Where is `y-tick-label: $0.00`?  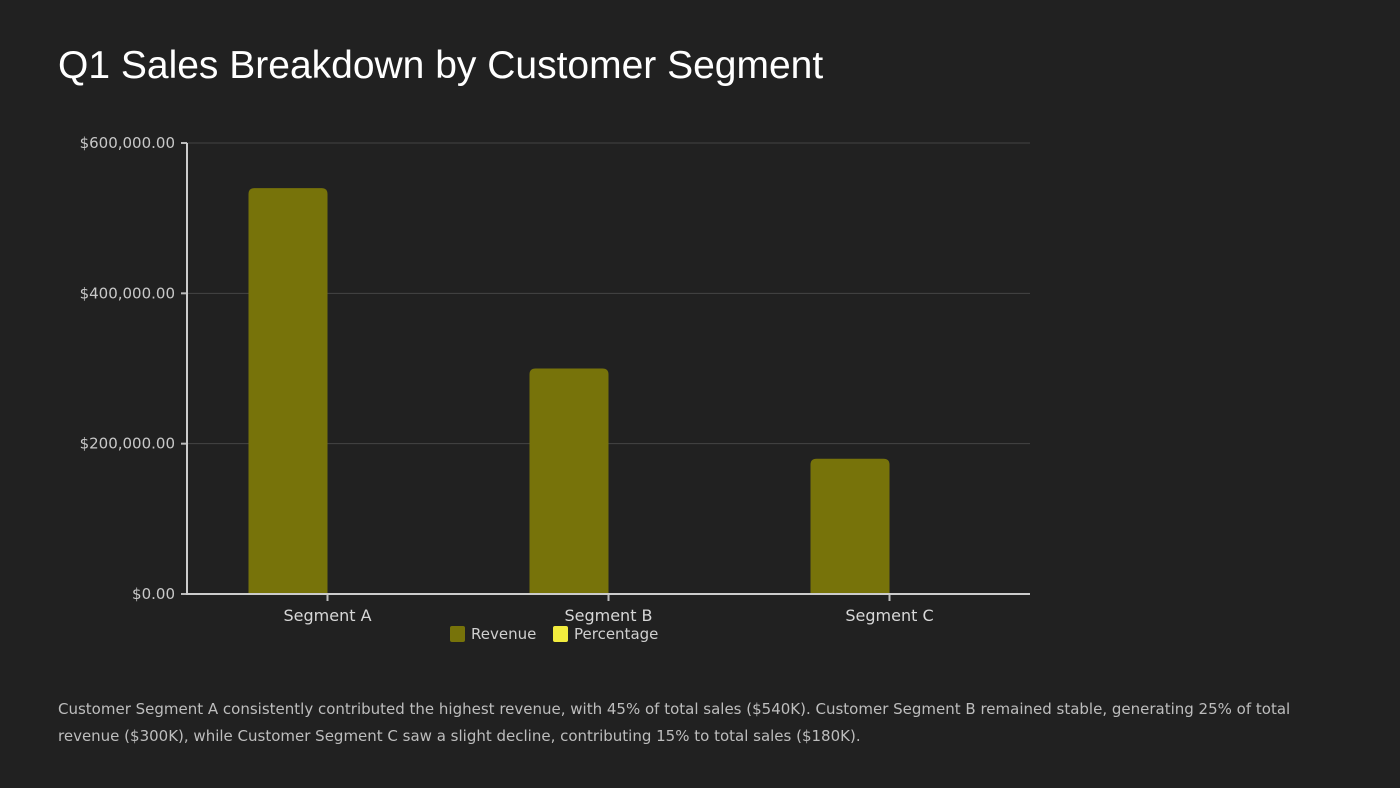
y-tick-label: $0.00 is located at coordinates (153, 594).